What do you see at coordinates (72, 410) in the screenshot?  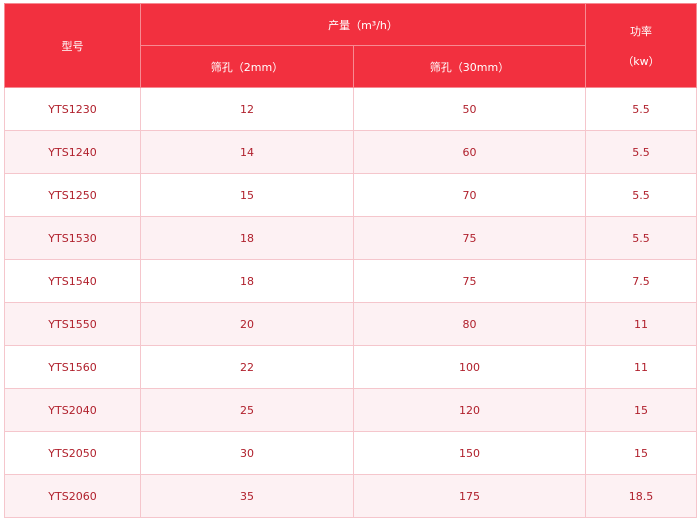 I see `cell-model: YTS2040` at bounding box center [72, 410].